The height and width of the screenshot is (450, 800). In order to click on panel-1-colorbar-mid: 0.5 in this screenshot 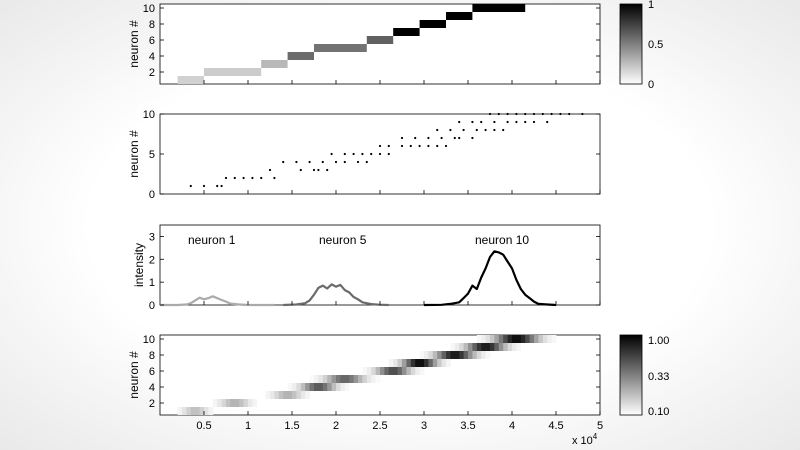, I will do `click(655, 45)`.